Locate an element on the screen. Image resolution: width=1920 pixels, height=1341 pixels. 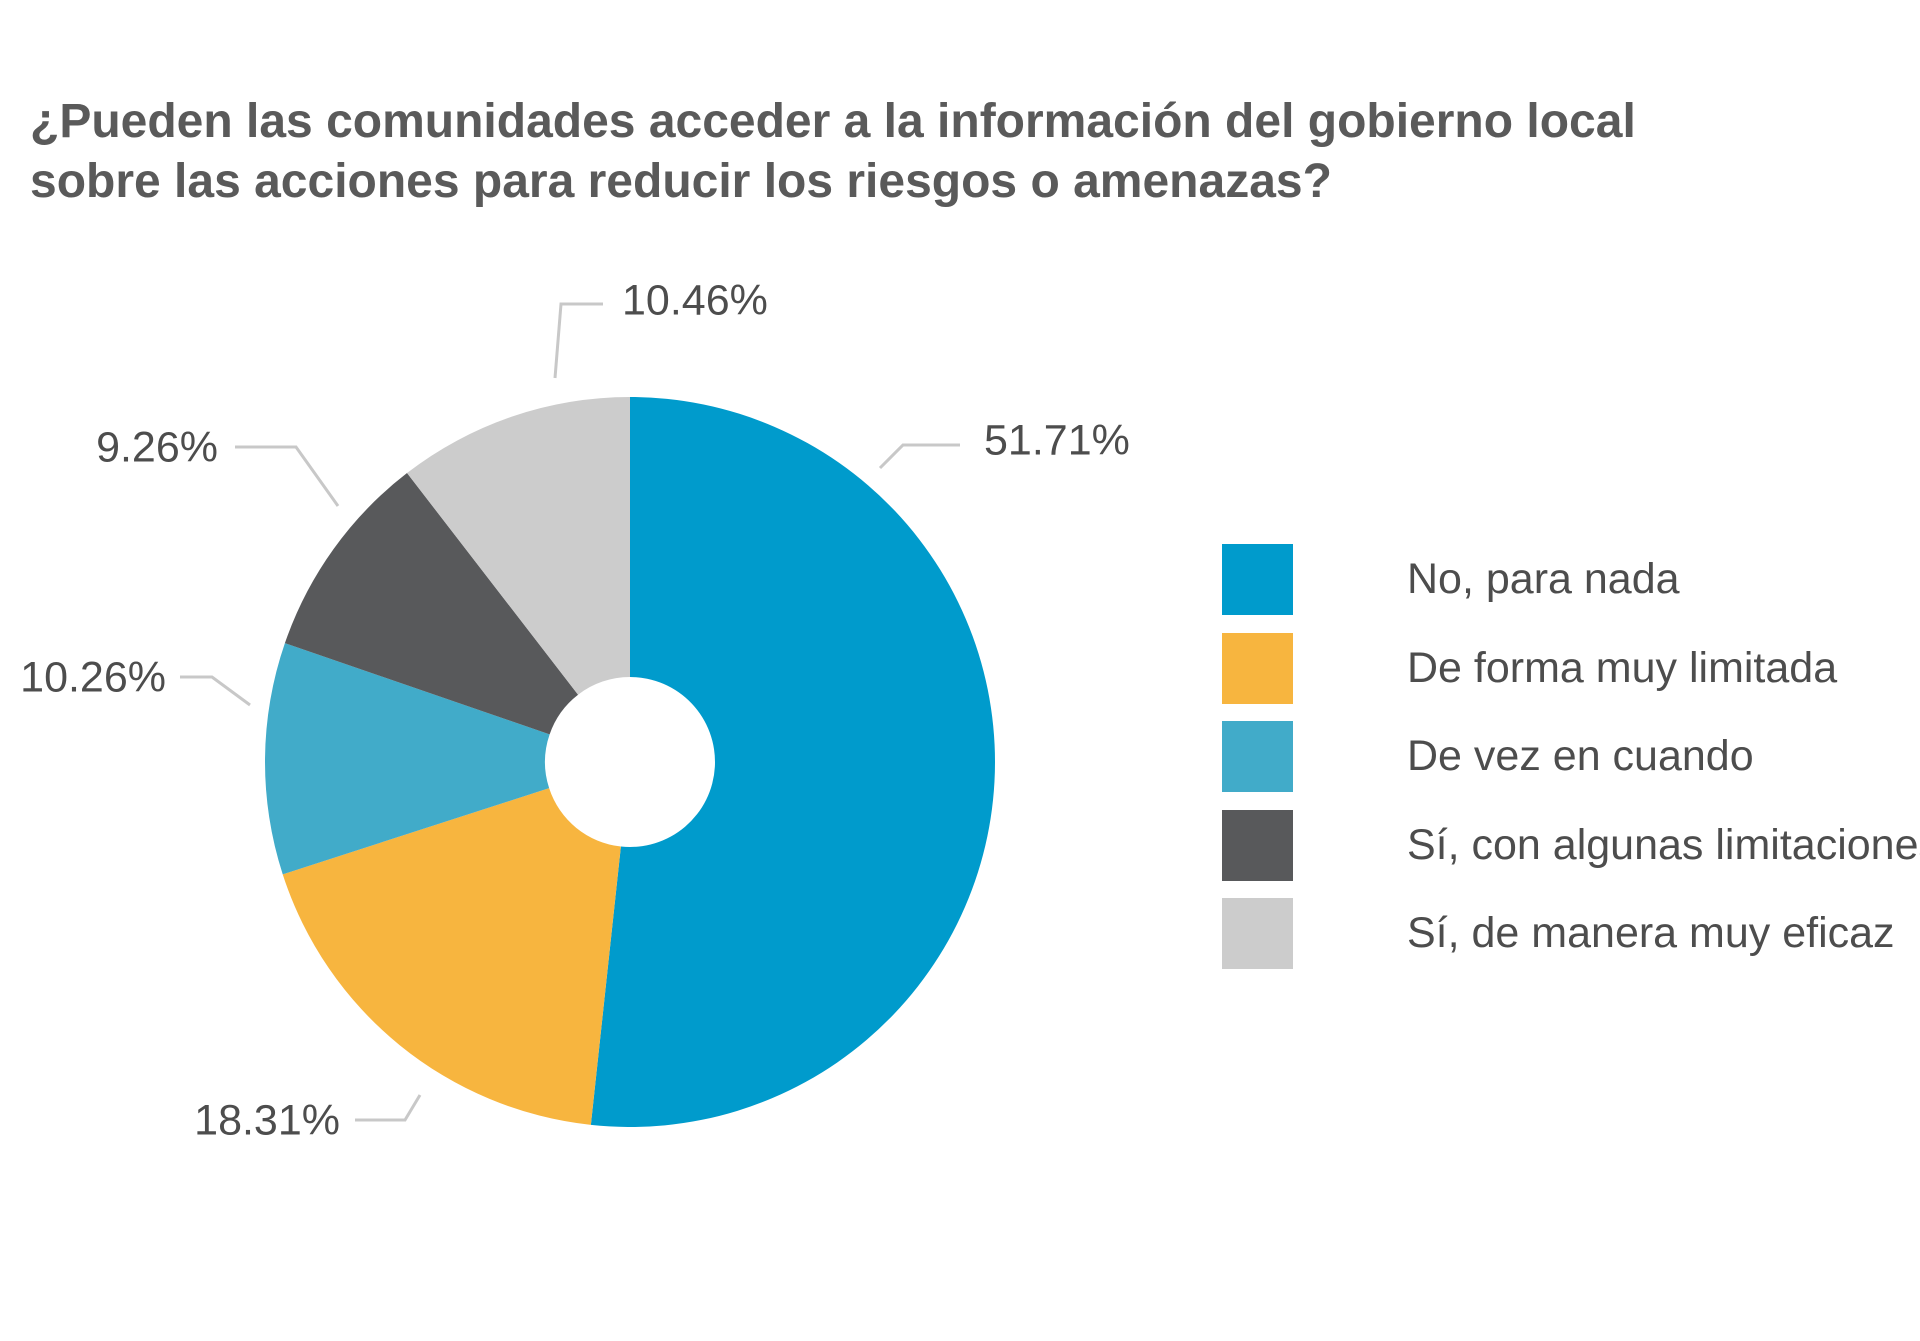
legend-item-si-con-algunas-limitaciones: Sí, con algunas limitaciones is located at coordinates (1571, 845).